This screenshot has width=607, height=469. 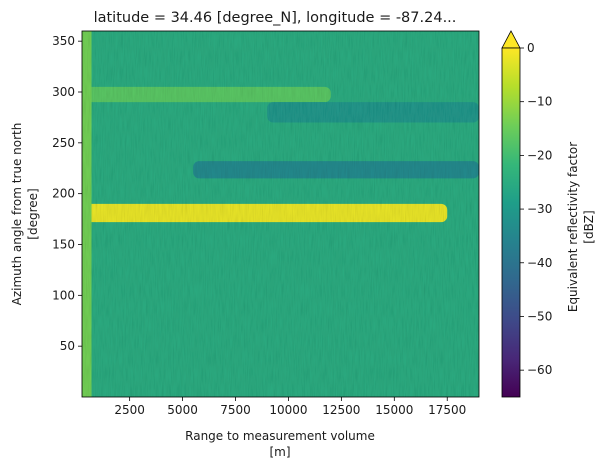 I want to click on colorbar-ticks: 0 −10 −20 −30 −40 −50 −60, so click(x=536, y=209).